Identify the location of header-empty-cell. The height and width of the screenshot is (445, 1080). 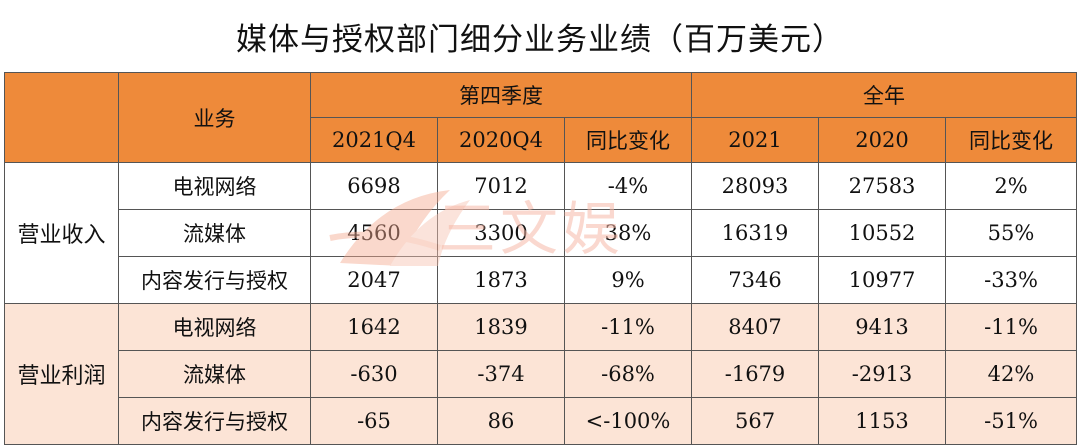
(61, 117).